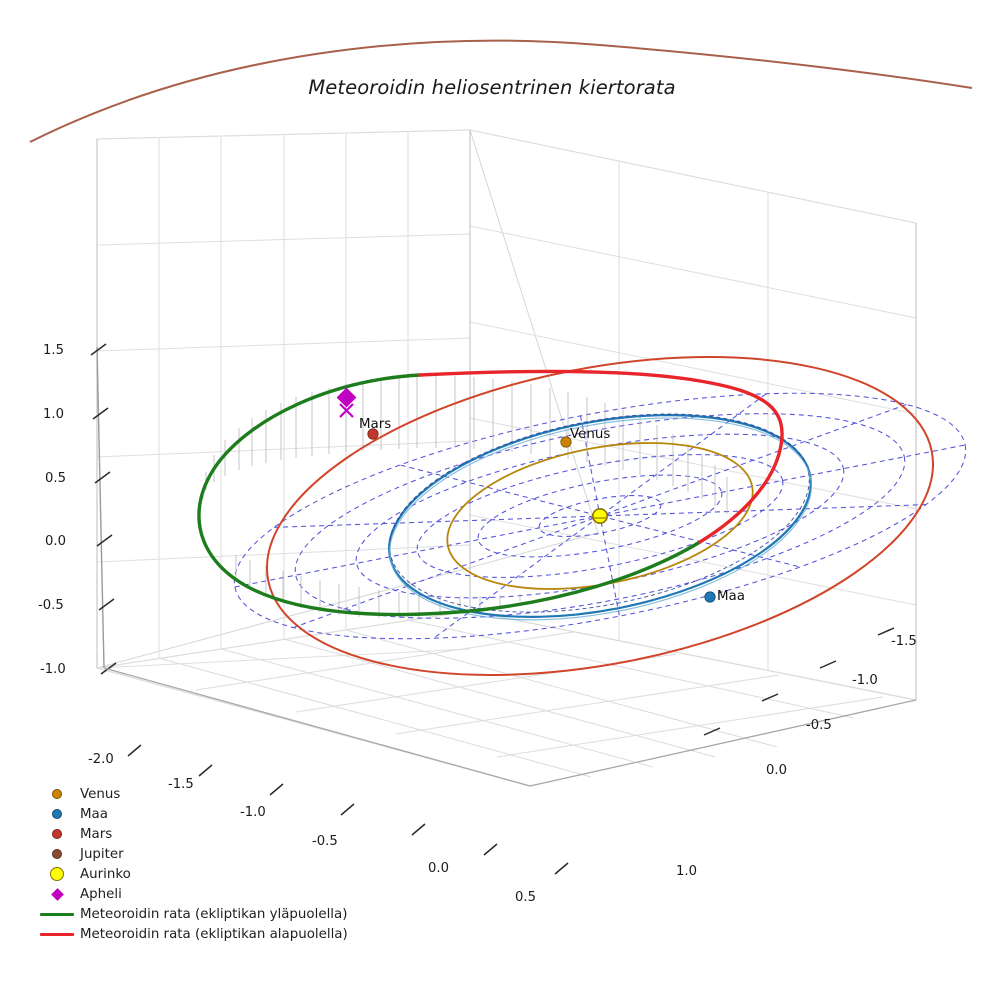  I want to click on legend-item-maa: Maa, so click(199, 814).